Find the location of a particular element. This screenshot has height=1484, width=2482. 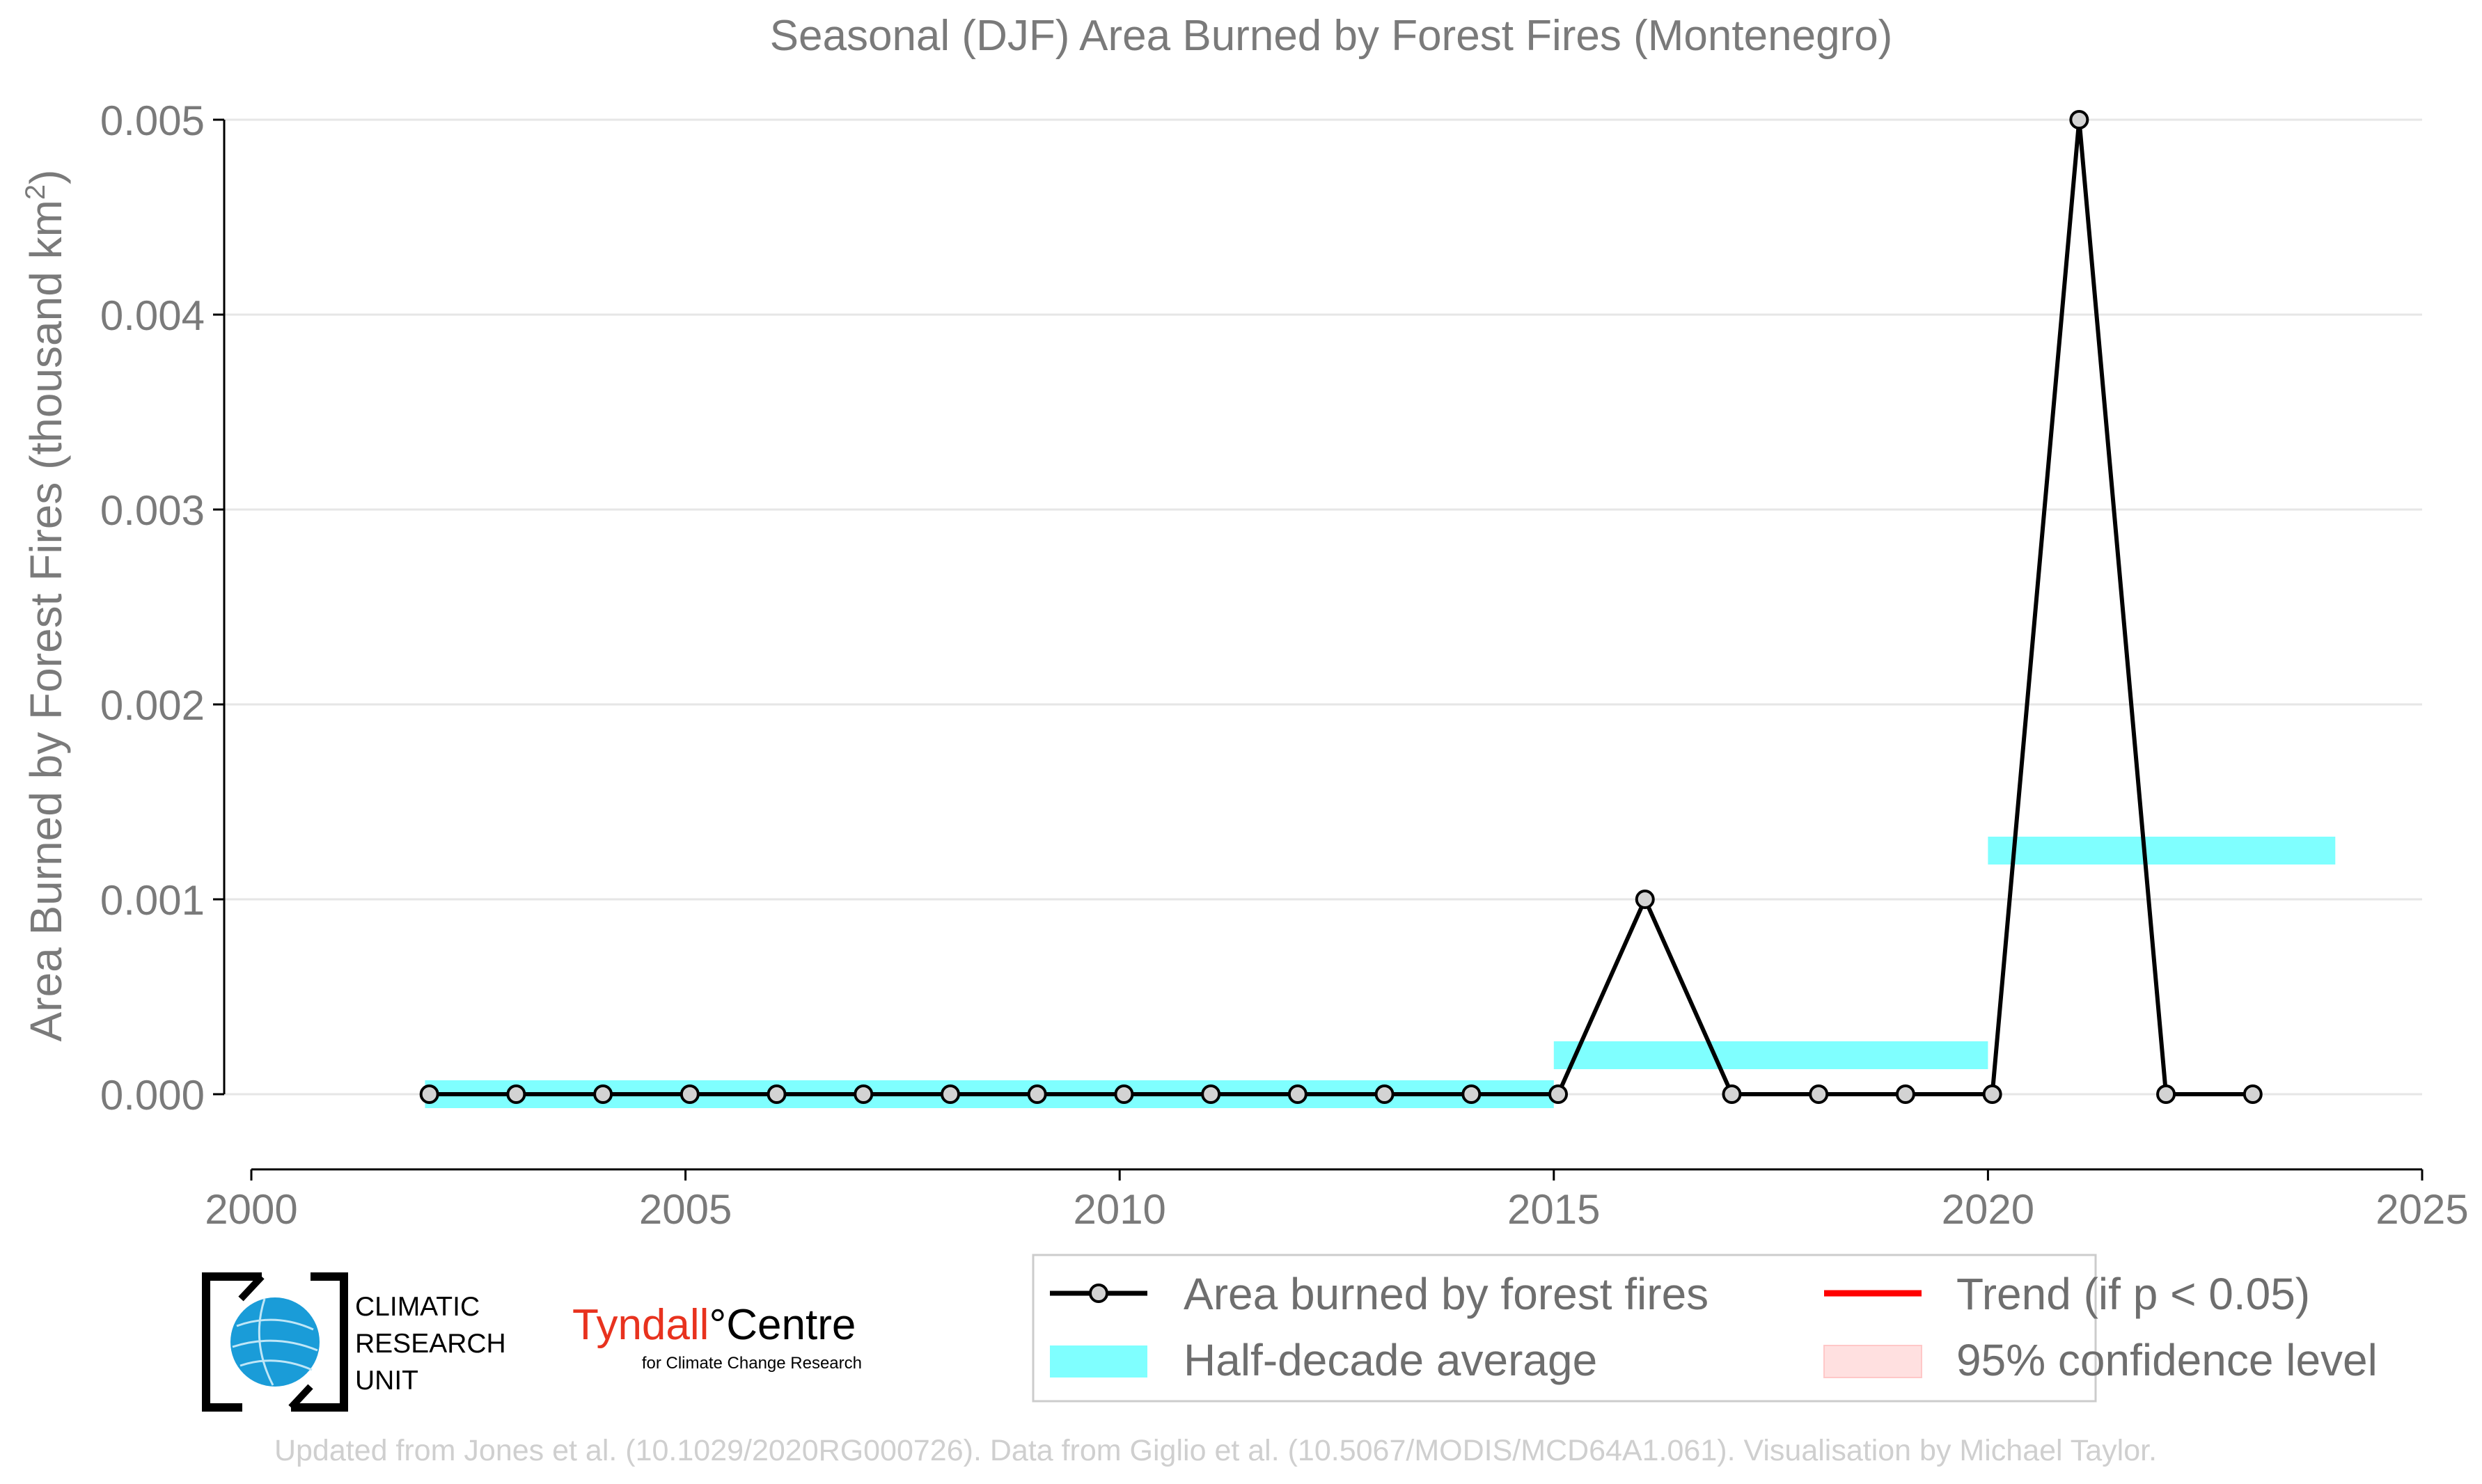

globe-icon is located at coordinates (275, 1342).